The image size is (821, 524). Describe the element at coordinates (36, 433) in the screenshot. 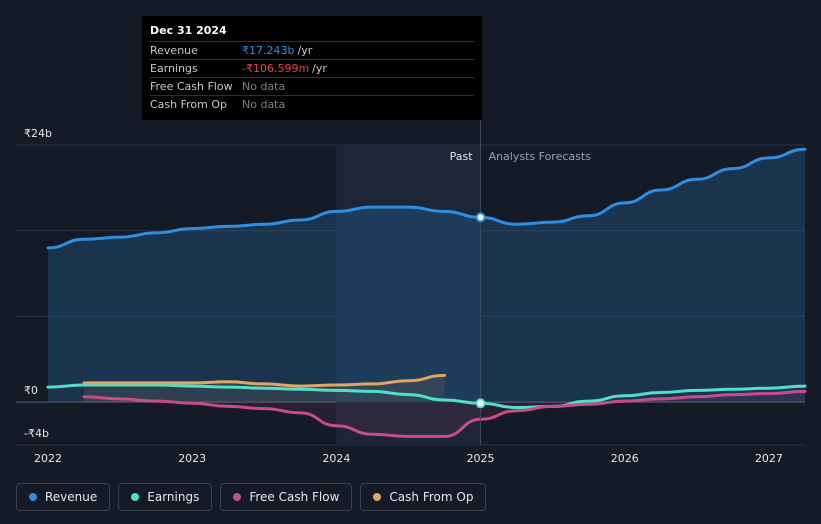

I see `y-tick-label: -₹4b` at that location.